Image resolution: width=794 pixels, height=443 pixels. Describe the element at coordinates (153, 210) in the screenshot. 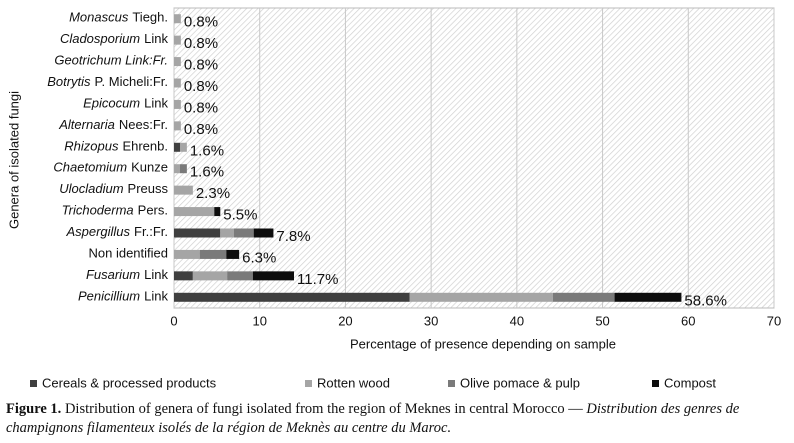

I see `author: Pers.` at that location.